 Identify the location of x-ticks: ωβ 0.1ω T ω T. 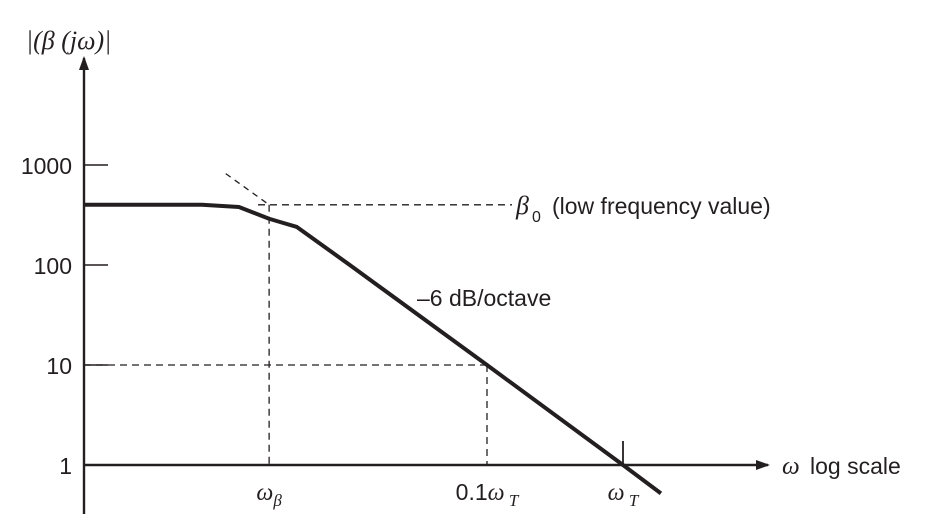
(448, 475).